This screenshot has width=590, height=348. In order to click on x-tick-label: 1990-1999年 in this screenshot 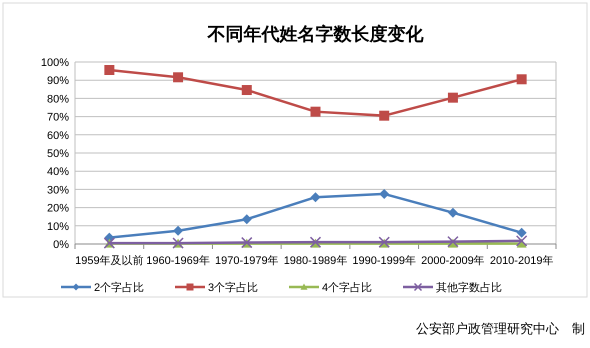, I will do `click(384, 261)`.